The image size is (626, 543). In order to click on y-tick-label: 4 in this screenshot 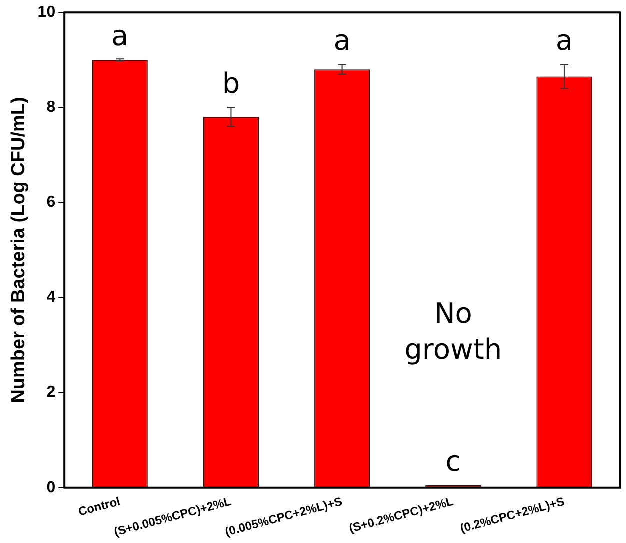, I will do `click(51, 297)`.